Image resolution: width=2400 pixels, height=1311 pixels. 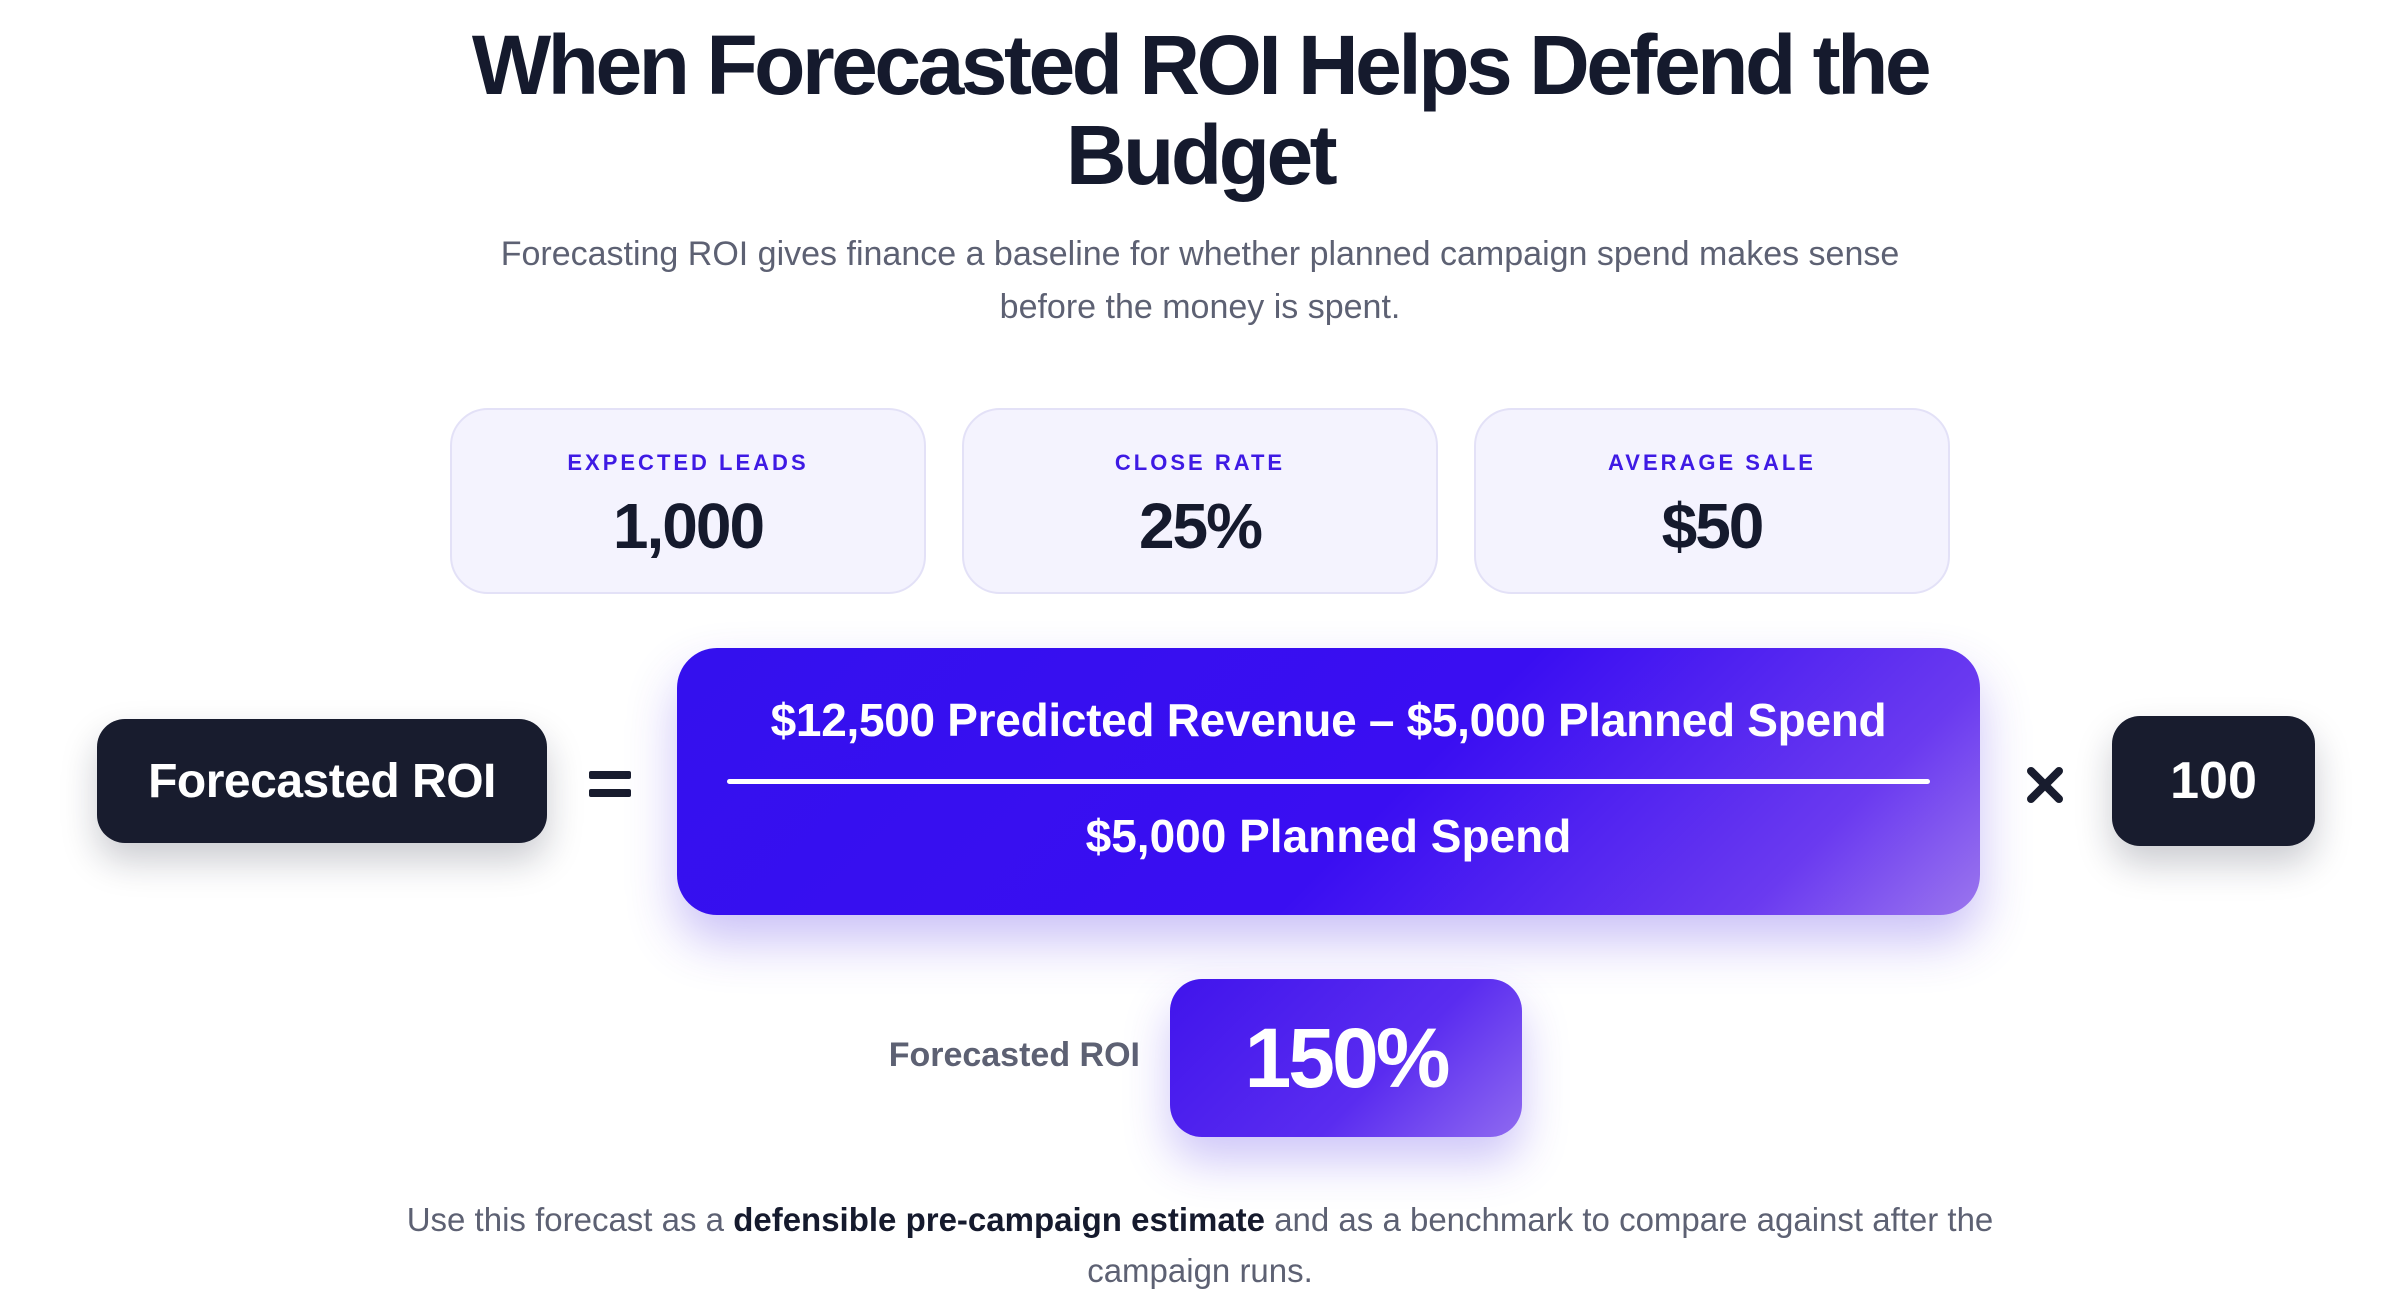 What do you see at coordinates (688, 526) in the screenshot?
I see `stat-value: 1,000` at bounding box center [688, 526].